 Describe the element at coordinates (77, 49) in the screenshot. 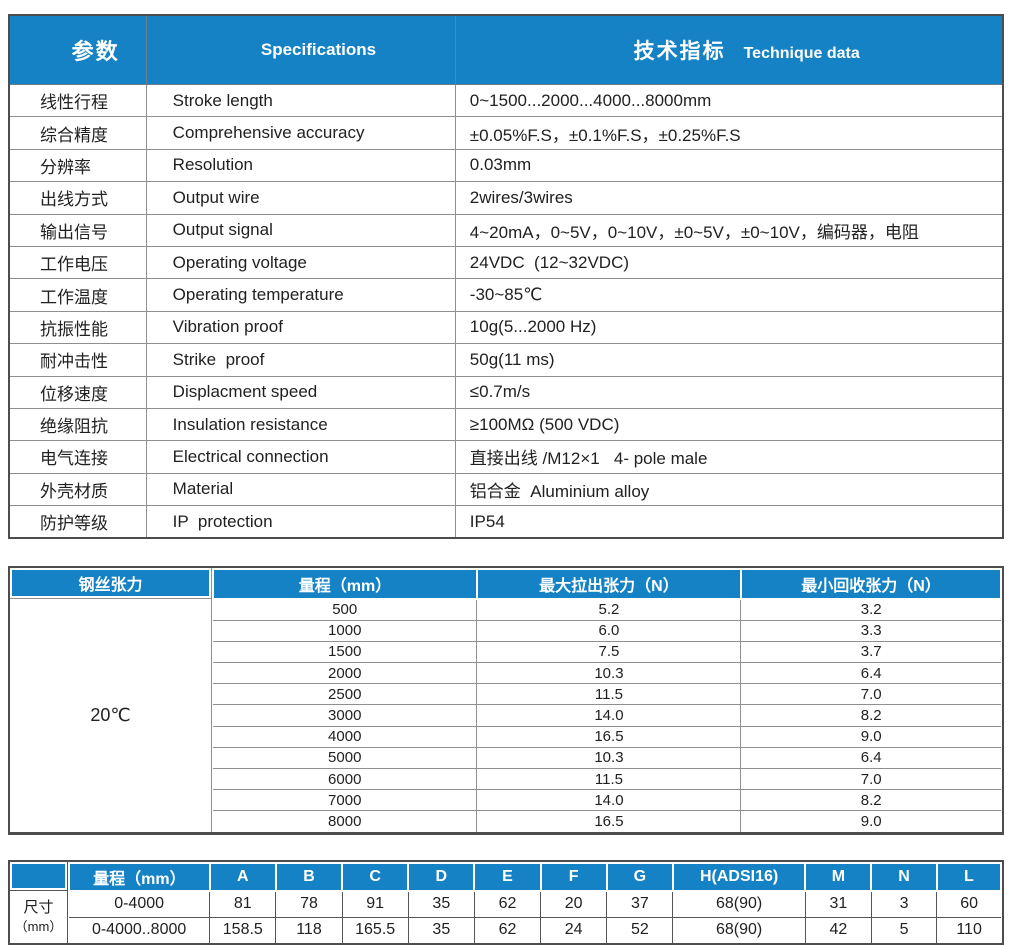

I see `spec-header-param: 参数` at that location.